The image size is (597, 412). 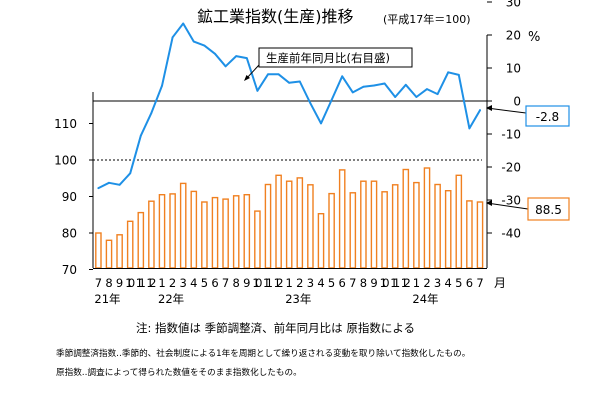 I want to click on month-label-21: 4, so click(x=320, y=283).